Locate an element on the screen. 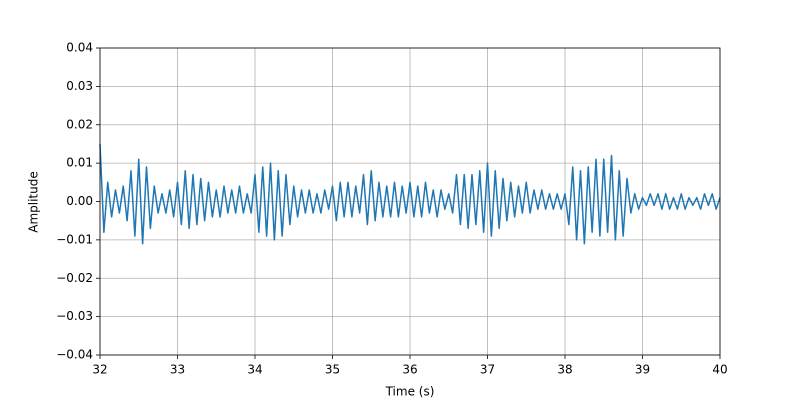  x-tick-label: 38 is located at coordinates (564, 370).